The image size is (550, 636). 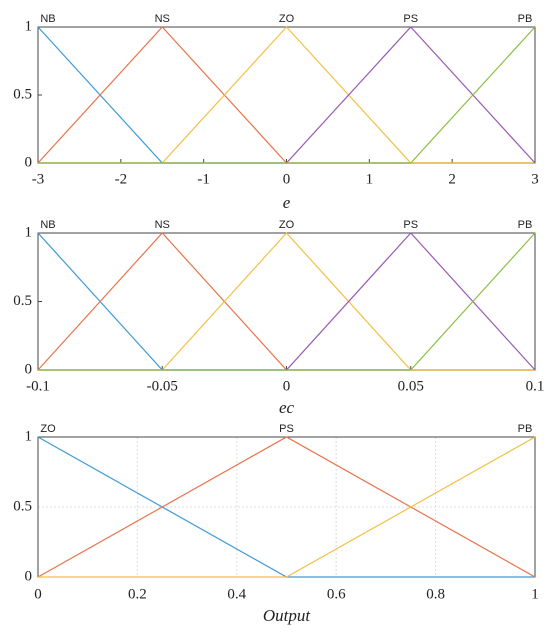 I want to click on x-tick-label: -0.05, so click(x=162, y=386).